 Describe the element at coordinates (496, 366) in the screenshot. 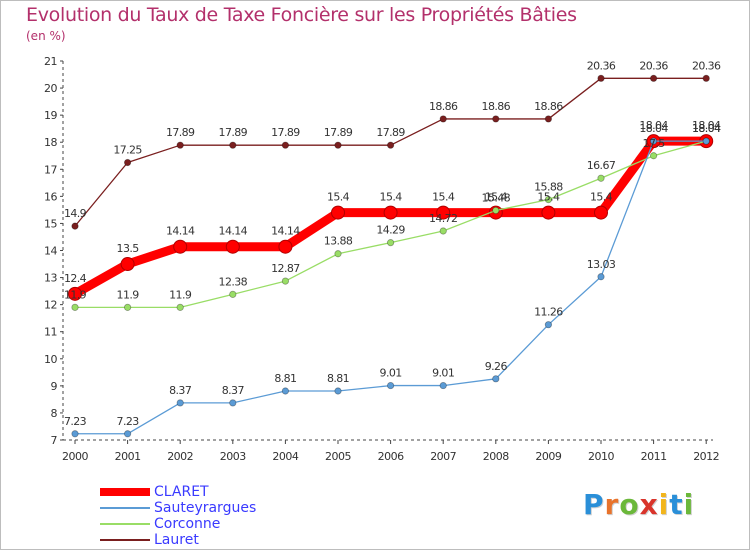

I see `data-label-sauteyrargues: 9.26` at that location.